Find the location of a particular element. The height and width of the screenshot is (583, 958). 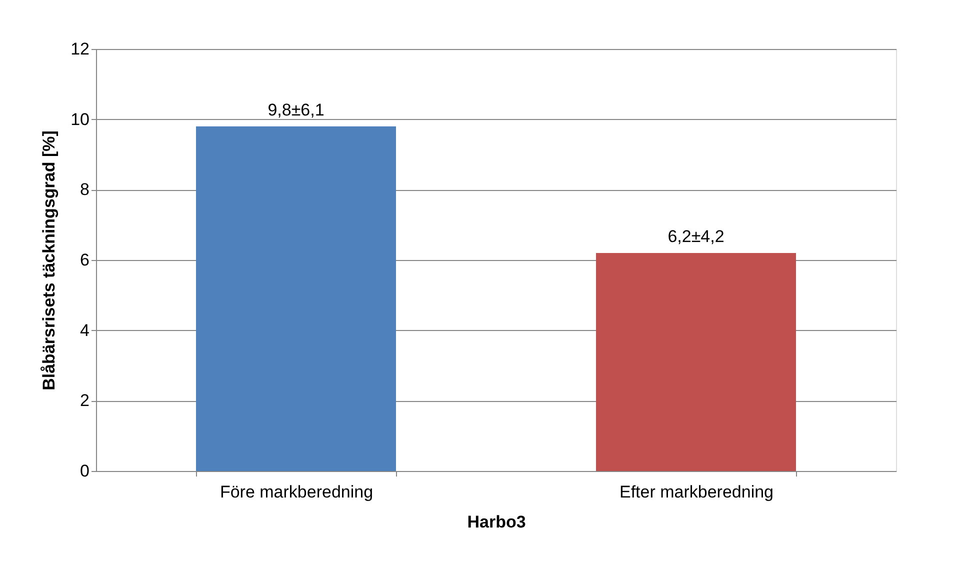

y-tick-label: 12 is located at coordinates (80, 49).